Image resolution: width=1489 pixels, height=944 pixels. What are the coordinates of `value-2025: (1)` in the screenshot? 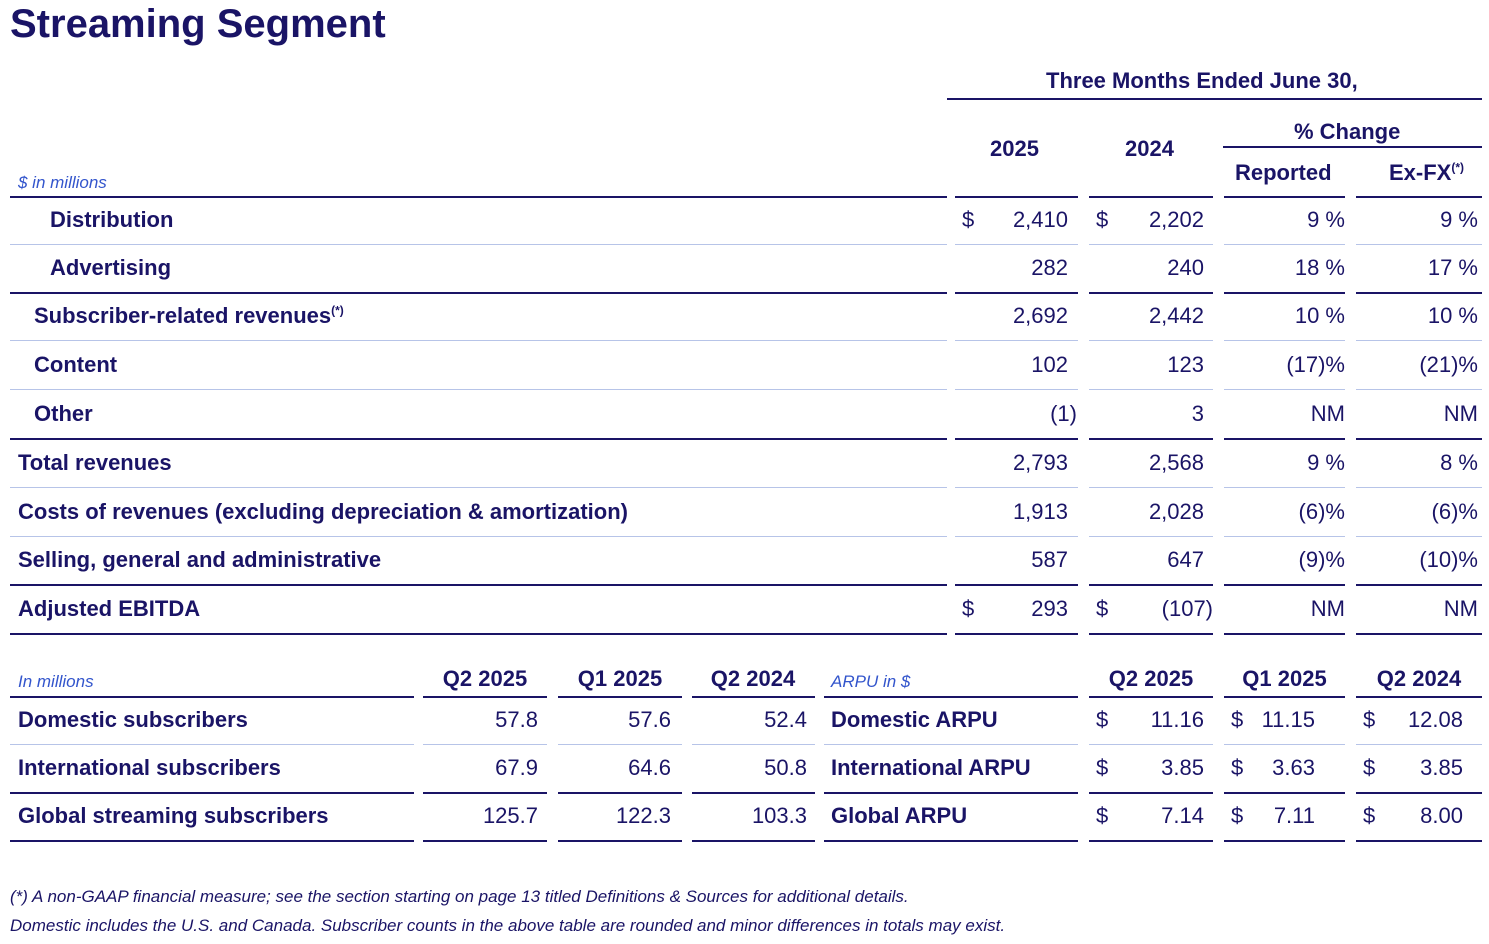 It's located at (1063, 413).